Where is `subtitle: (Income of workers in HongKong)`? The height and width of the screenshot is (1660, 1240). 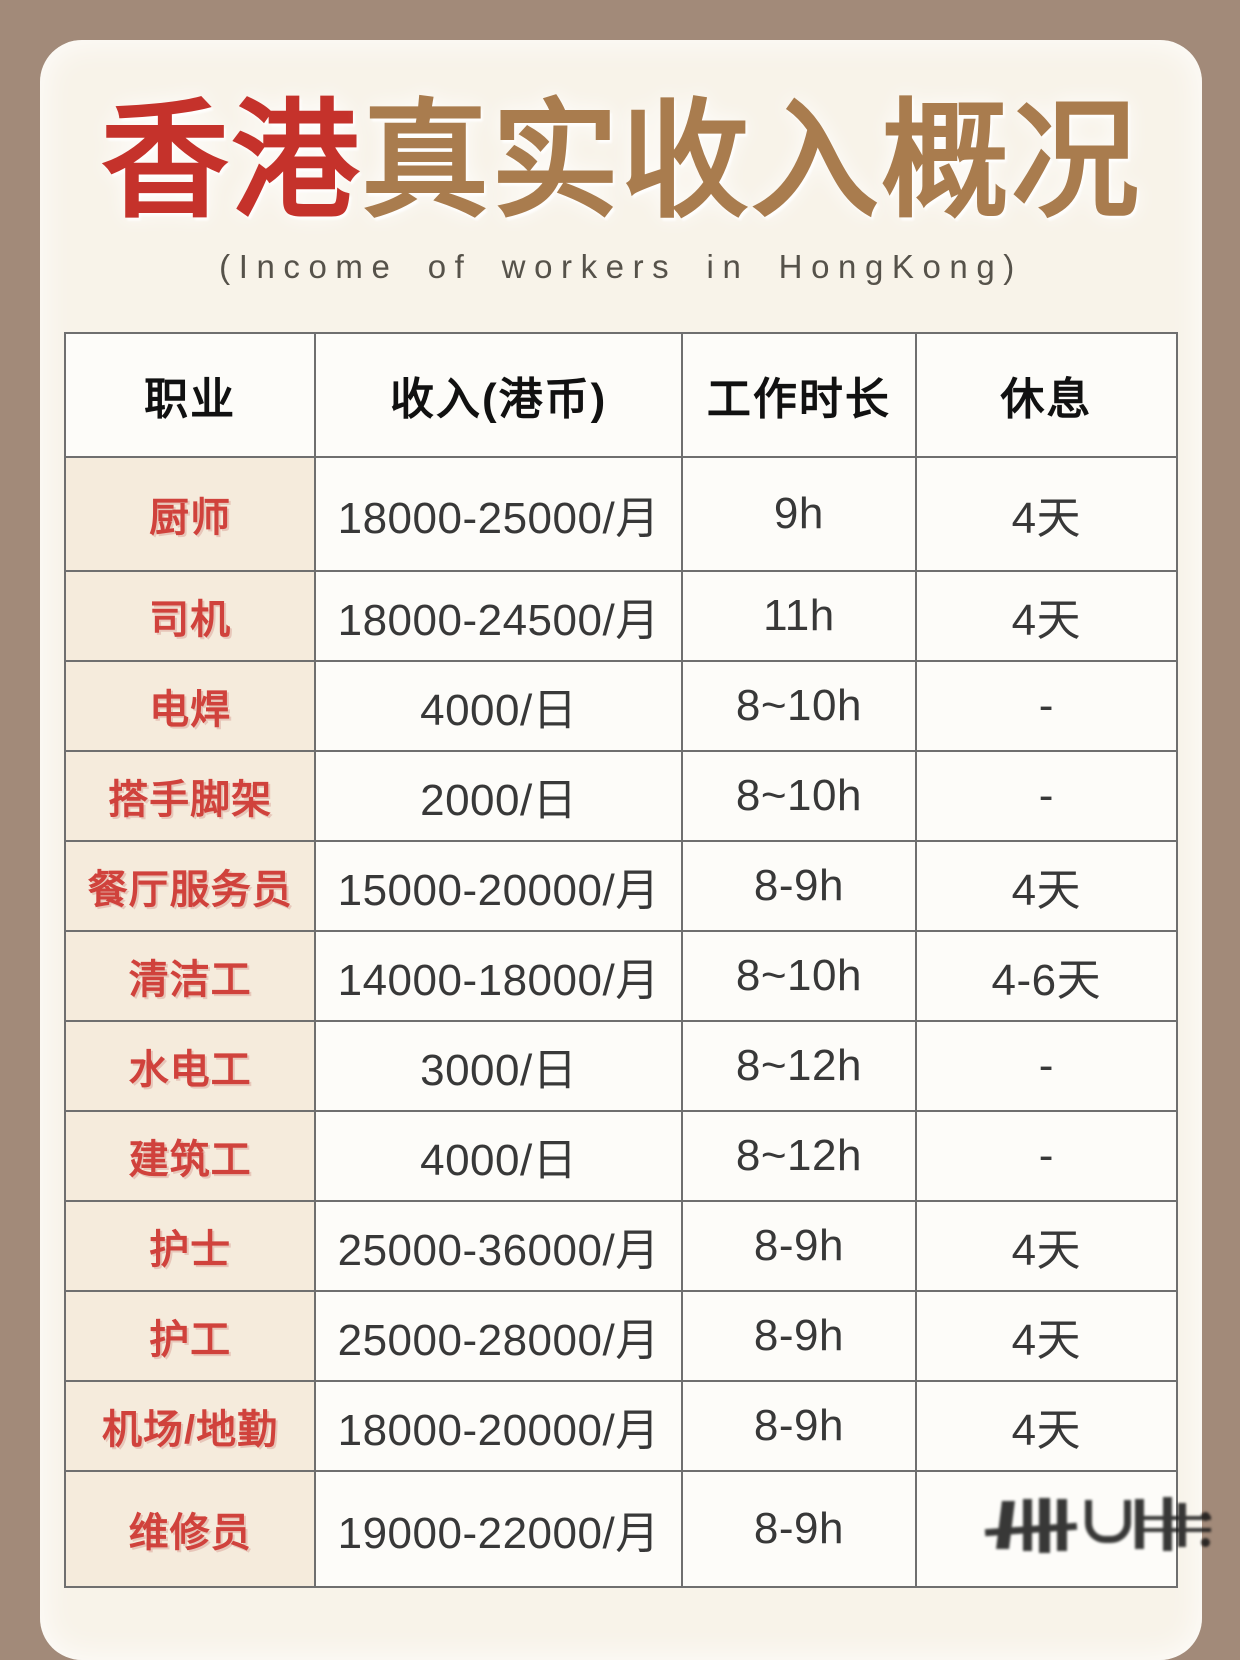
subtitle: (Income of workers in HongKong) is located at coordinates (621, 267).